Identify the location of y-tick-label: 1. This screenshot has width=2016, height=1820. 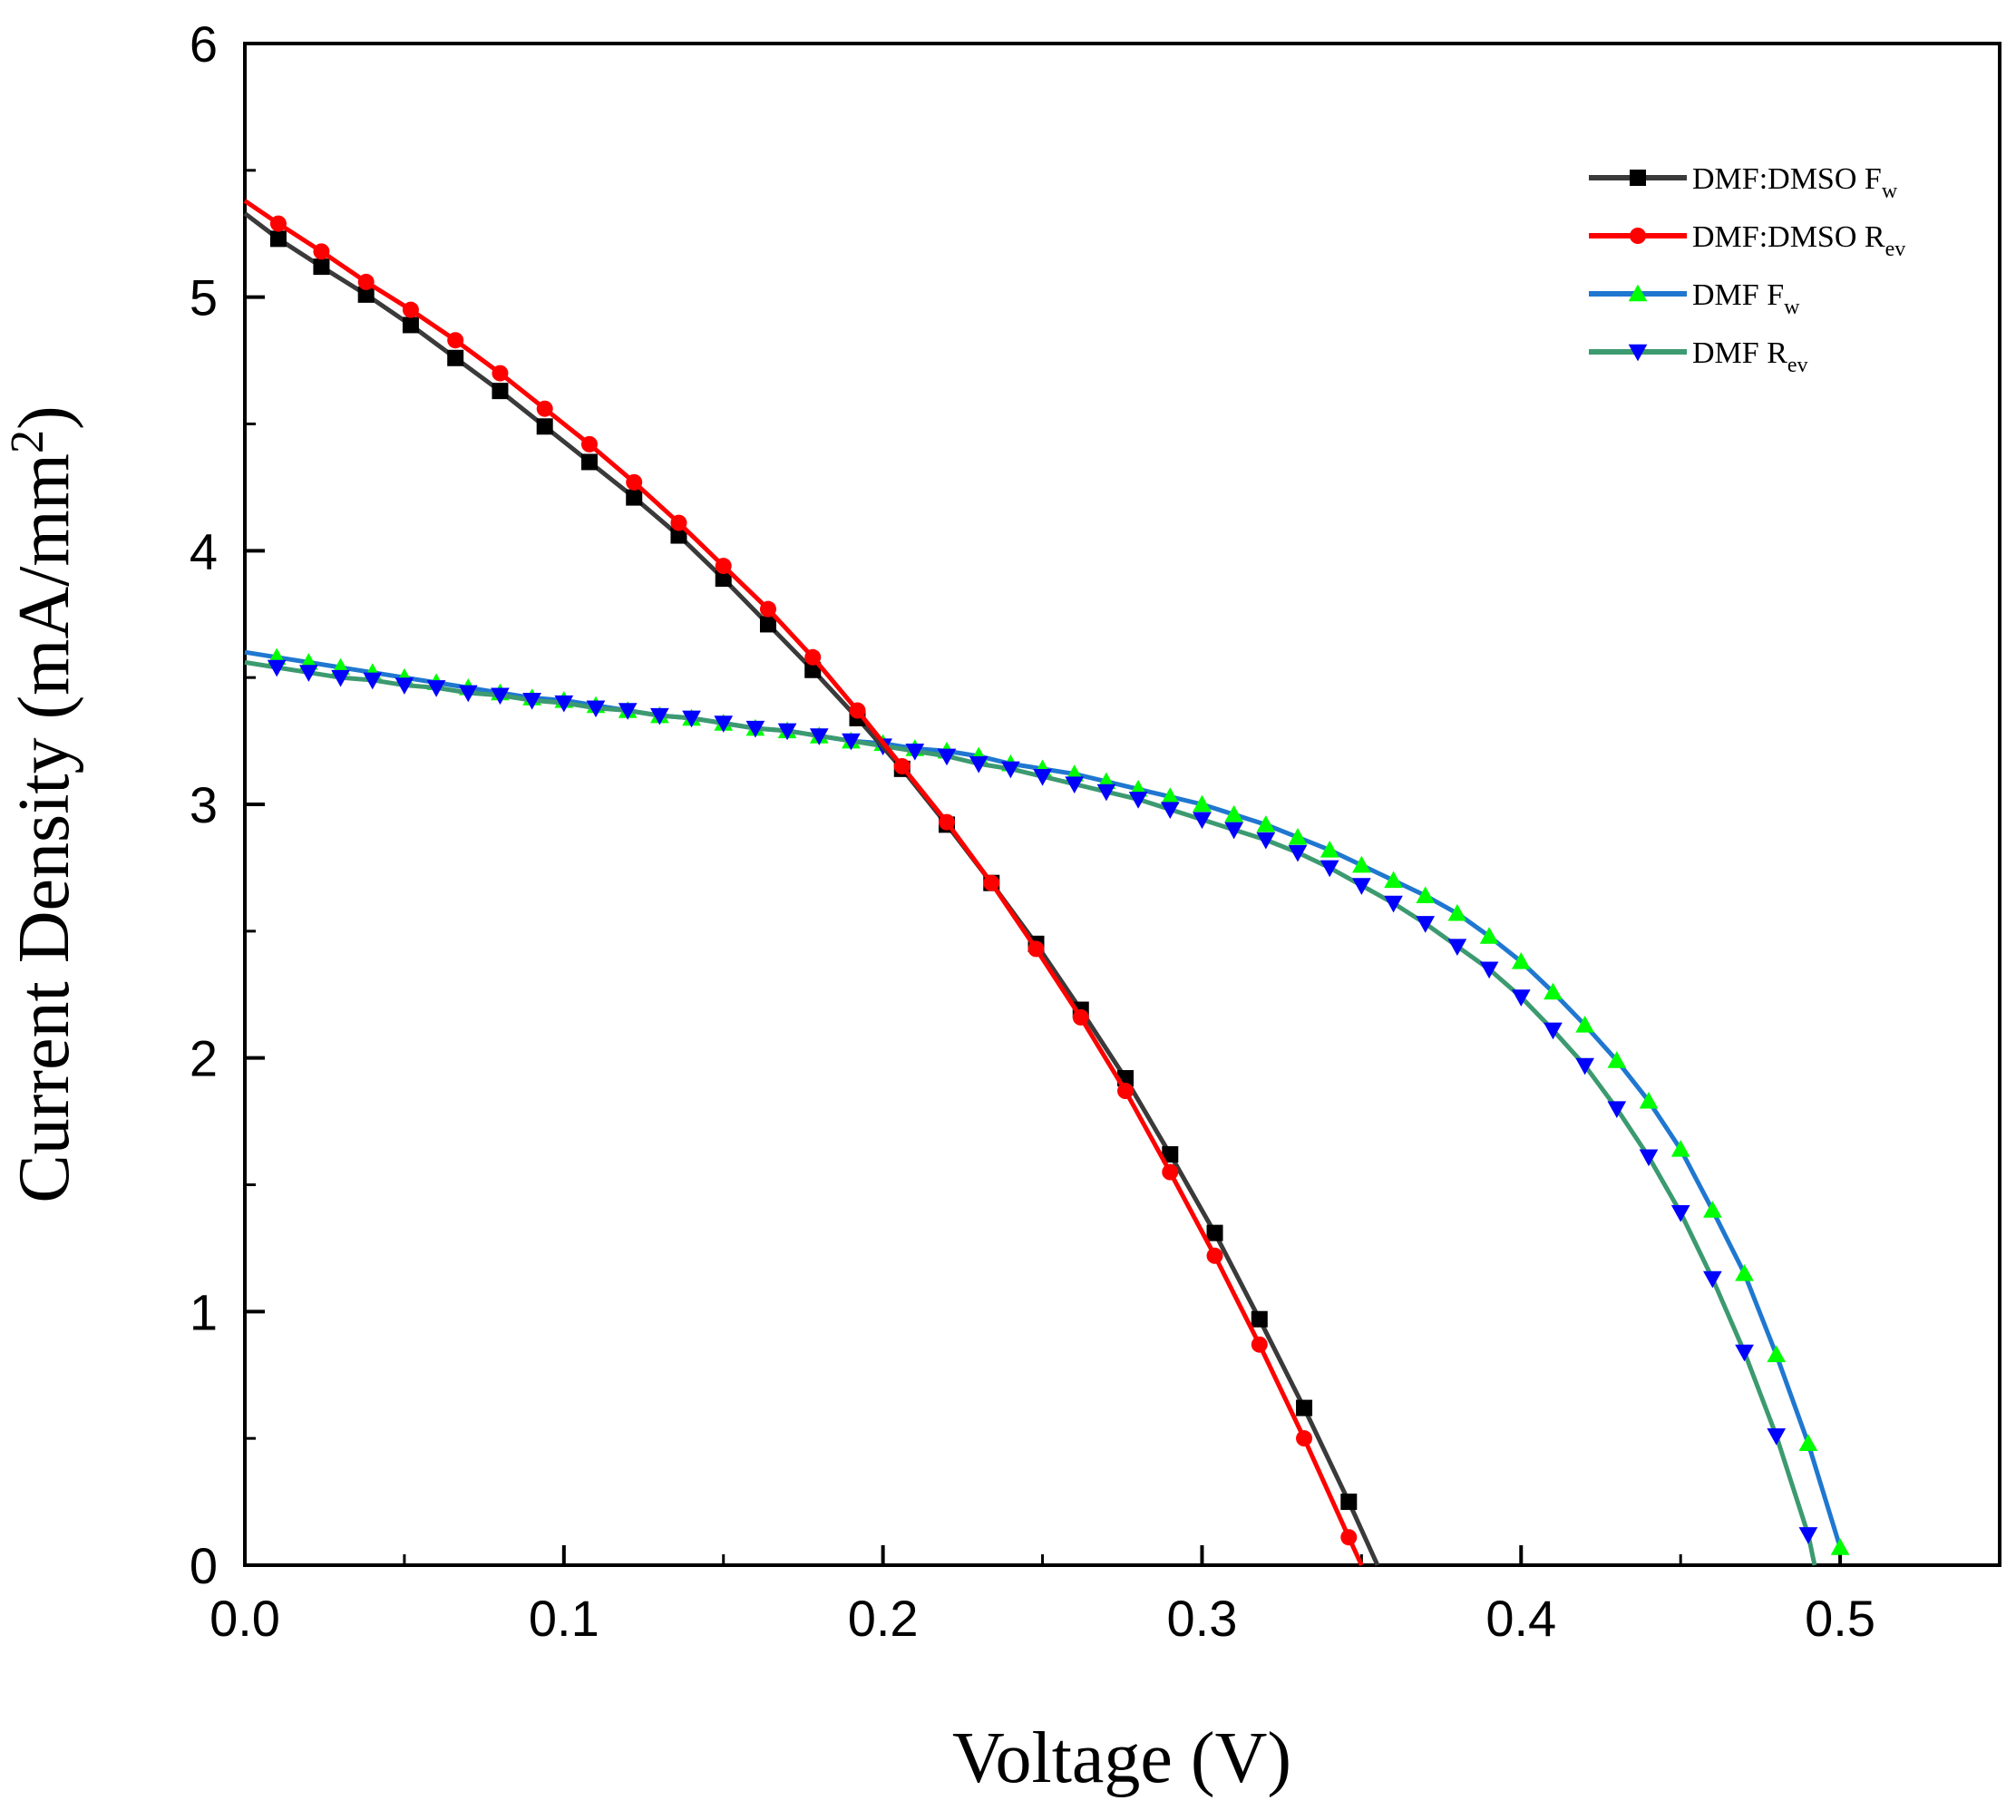
(204, 1312).